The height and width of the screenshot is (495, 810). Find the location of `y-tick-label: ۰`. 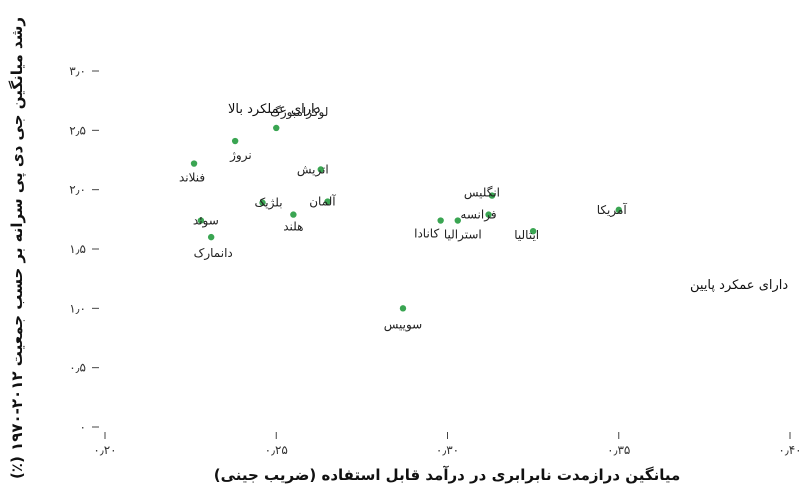

y-tick-label: ۰ is located at coordinates (83, 427).